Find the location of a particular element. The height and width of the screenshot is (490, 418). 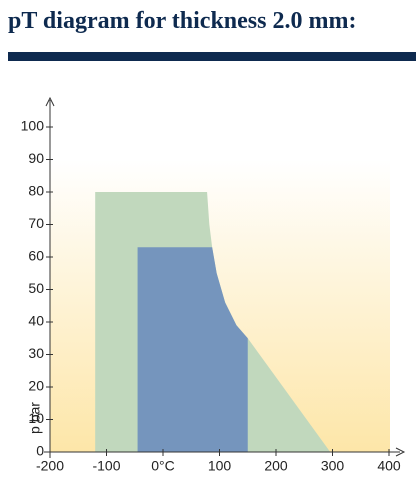

y-axis-label: p bar is located at coordinates (35, 418).